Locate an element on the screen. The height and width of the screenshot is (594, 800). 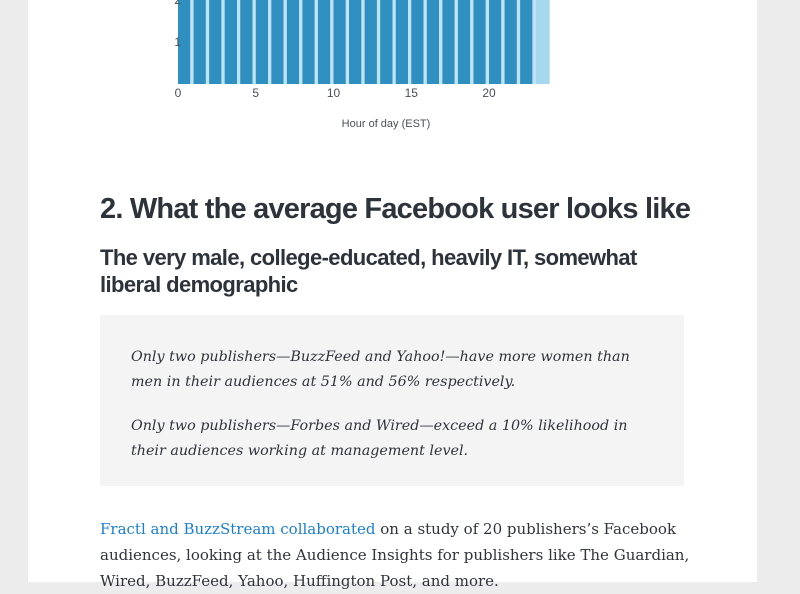
x-tick-label: 20 is located at coordinates (489, 93).